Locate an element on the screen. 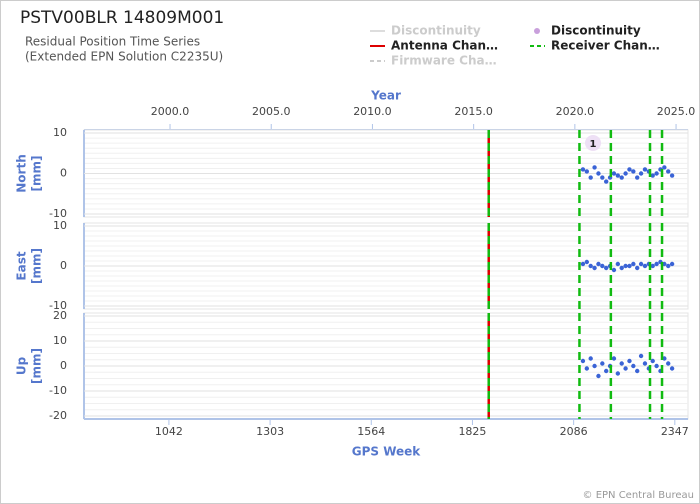 The image size is (700, 504). x2-tick-label: 2020.0 is located at coordinates (575, 111).